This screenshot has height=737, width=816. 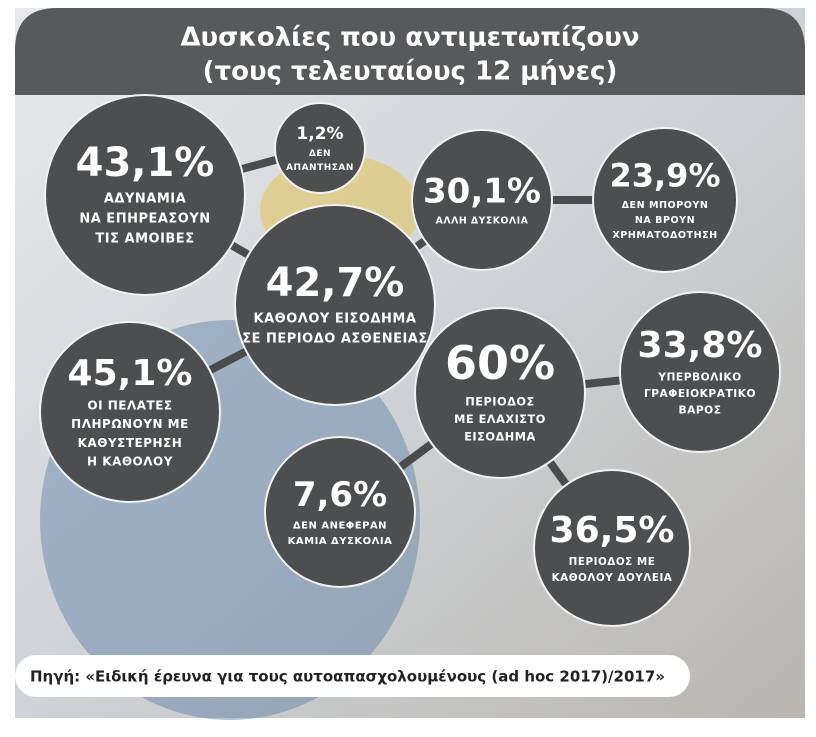 What do you see at coordinates (612, 578) in the screenshot?
I see `bubble-label: ΚΑΘΟΛΟΥ ΔΟΥΛΕΙΑ` at bounding box center [612, 578].